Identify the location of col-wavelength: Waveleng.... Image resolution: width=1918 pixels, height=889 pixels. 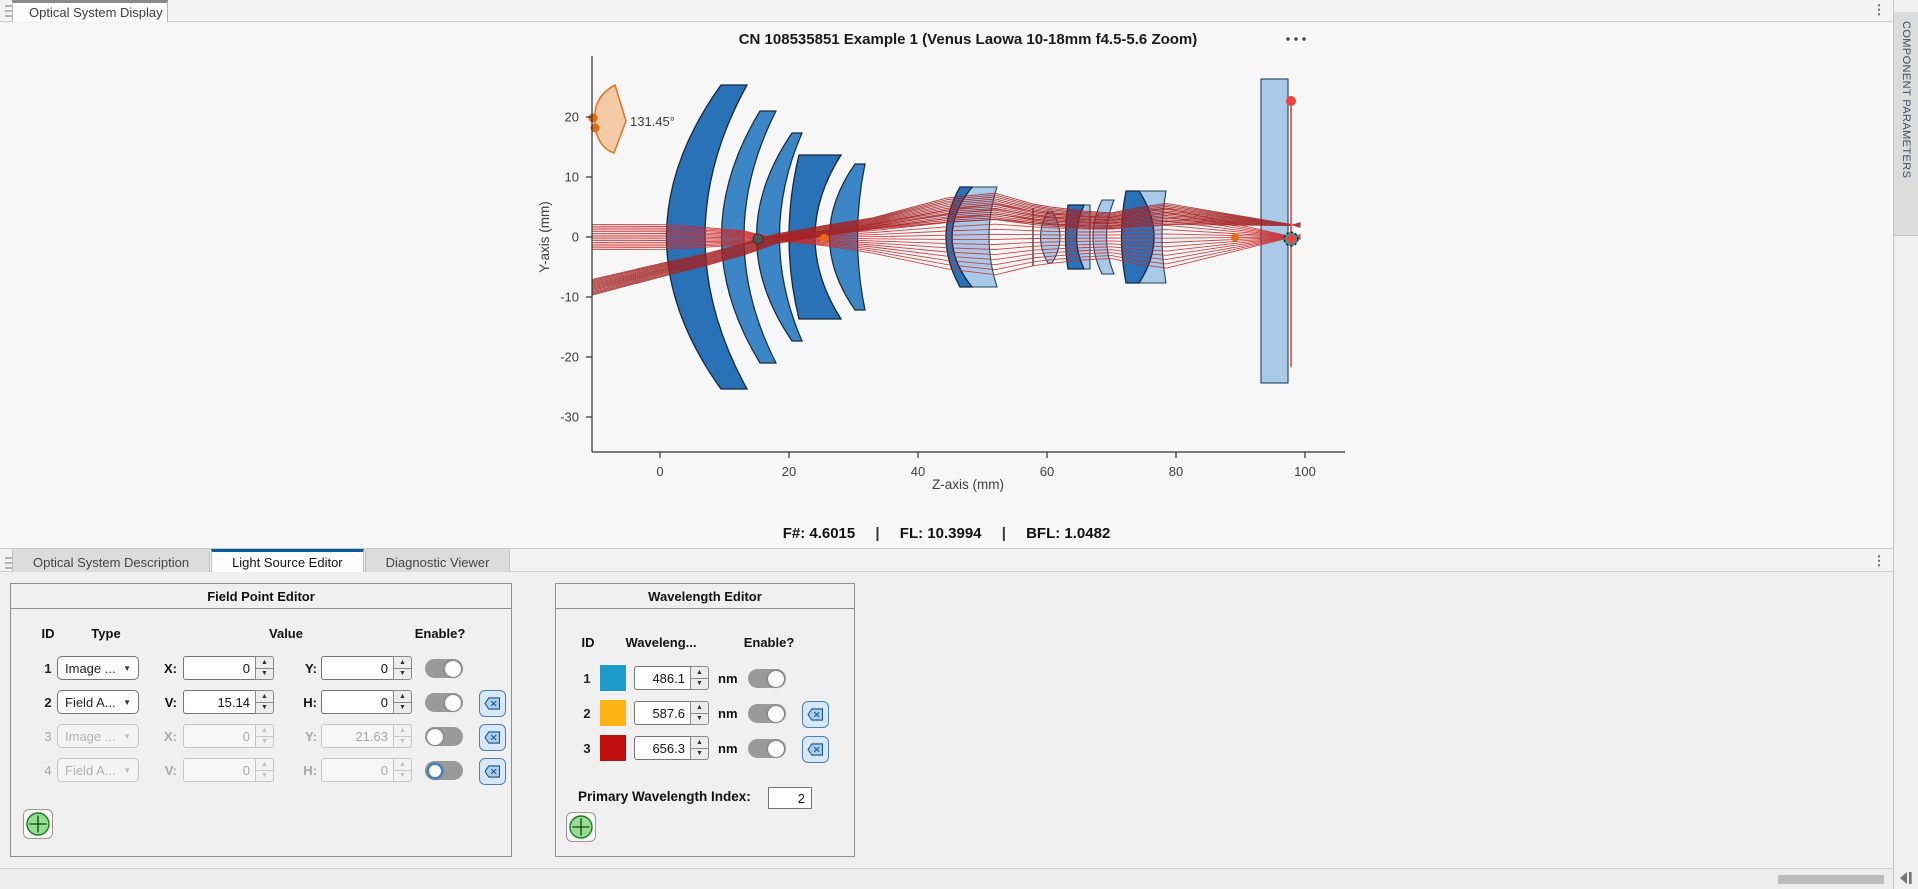
(661, 642).